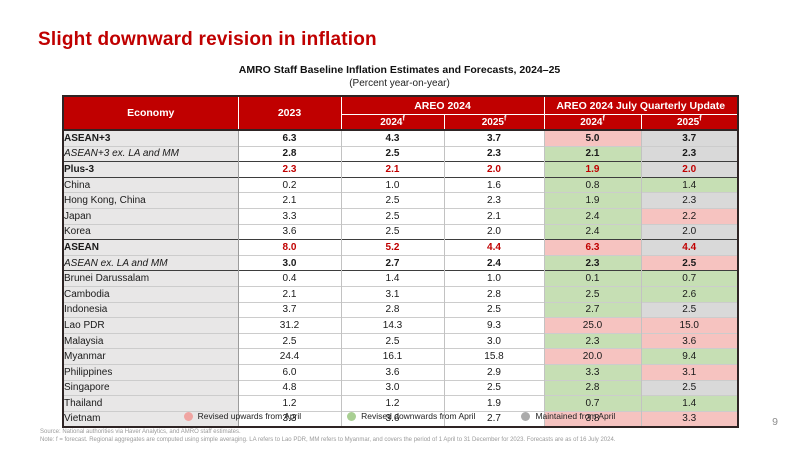 This screenshot has width=800, height=450. What do you see at coordinates (150, 113) in the screenshot?
I see `header-economy: Economy` at bounding box center [150, 113].